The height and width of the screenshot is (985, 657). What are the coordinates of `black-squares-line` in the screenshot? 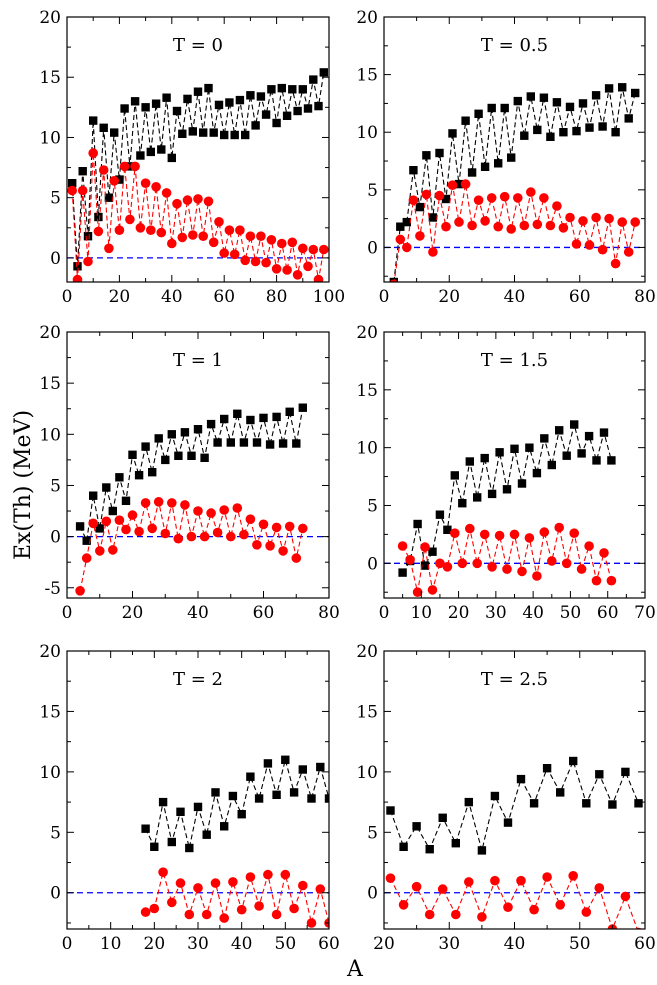 It's located at (514, 805).